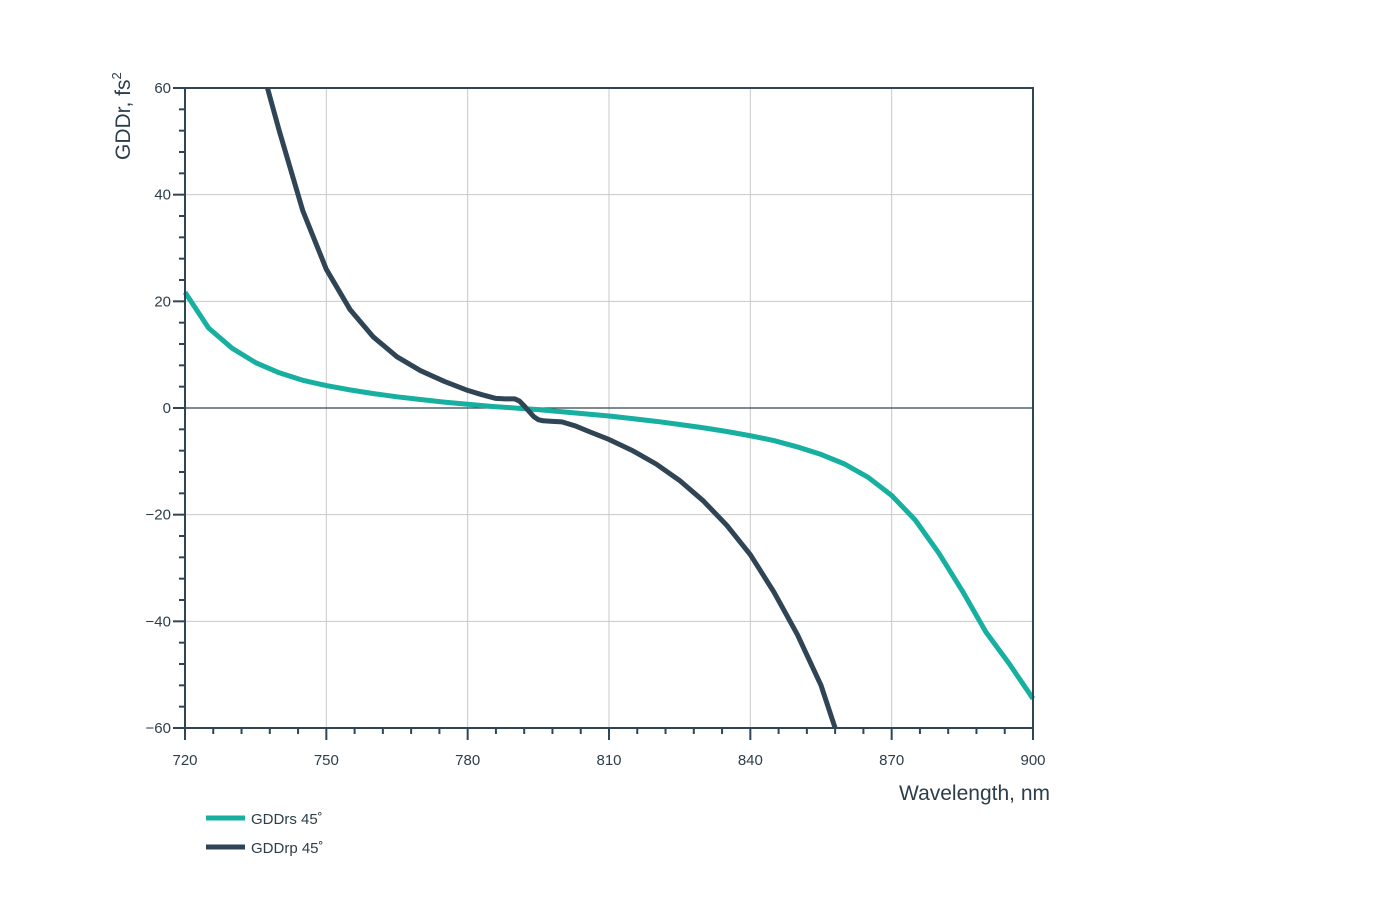 The height and width of the screenshot is (923, 1384). I want to click on legend-label-gddrs: GDDrs 45˚, so click(287, 819).